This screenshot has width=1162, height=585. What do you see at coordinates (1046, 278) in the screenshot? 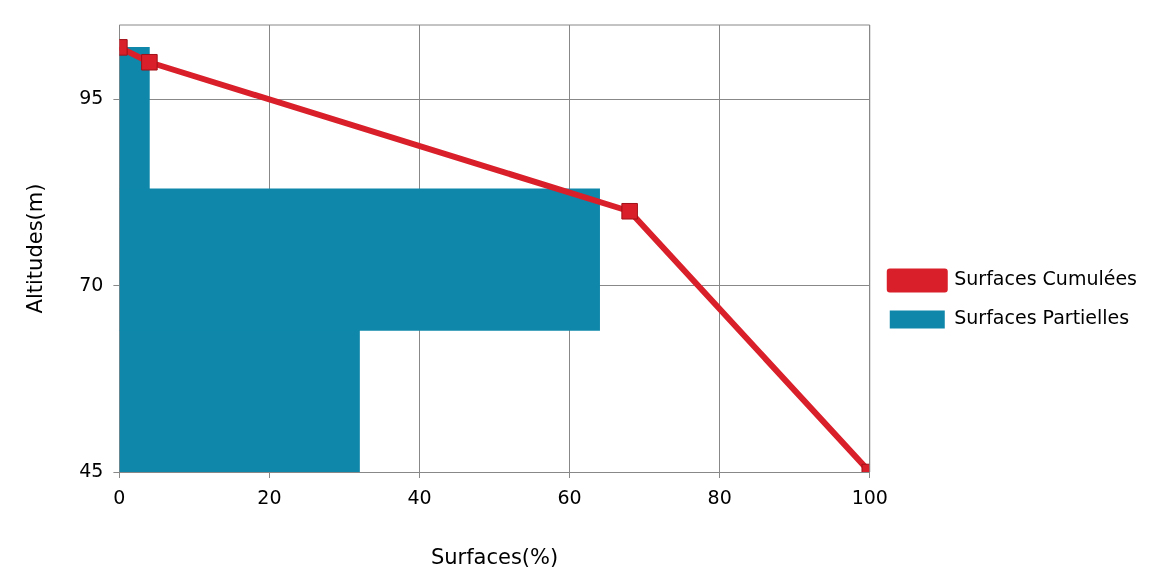
I see `legend-label: Surfaces Cumulées` at bounding box center [1046, 278].